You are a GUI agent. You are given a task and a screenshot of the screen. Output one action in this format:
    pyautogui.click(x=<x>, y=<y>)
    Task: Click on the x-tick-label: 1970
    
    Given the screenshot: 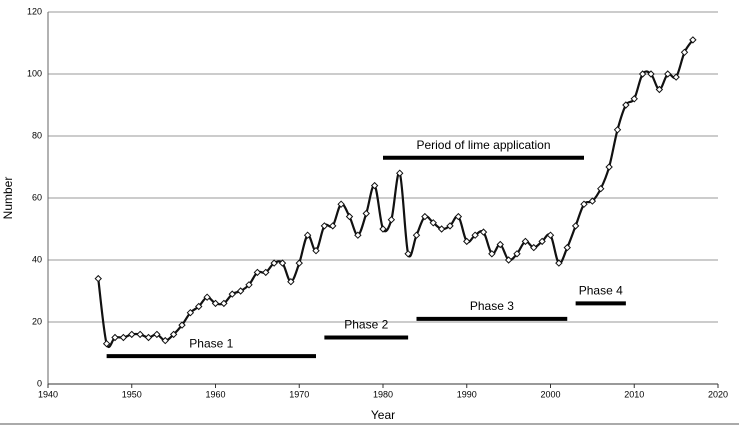 What is the action you would take?
    pyautogui.click(x=299, y=394)
    